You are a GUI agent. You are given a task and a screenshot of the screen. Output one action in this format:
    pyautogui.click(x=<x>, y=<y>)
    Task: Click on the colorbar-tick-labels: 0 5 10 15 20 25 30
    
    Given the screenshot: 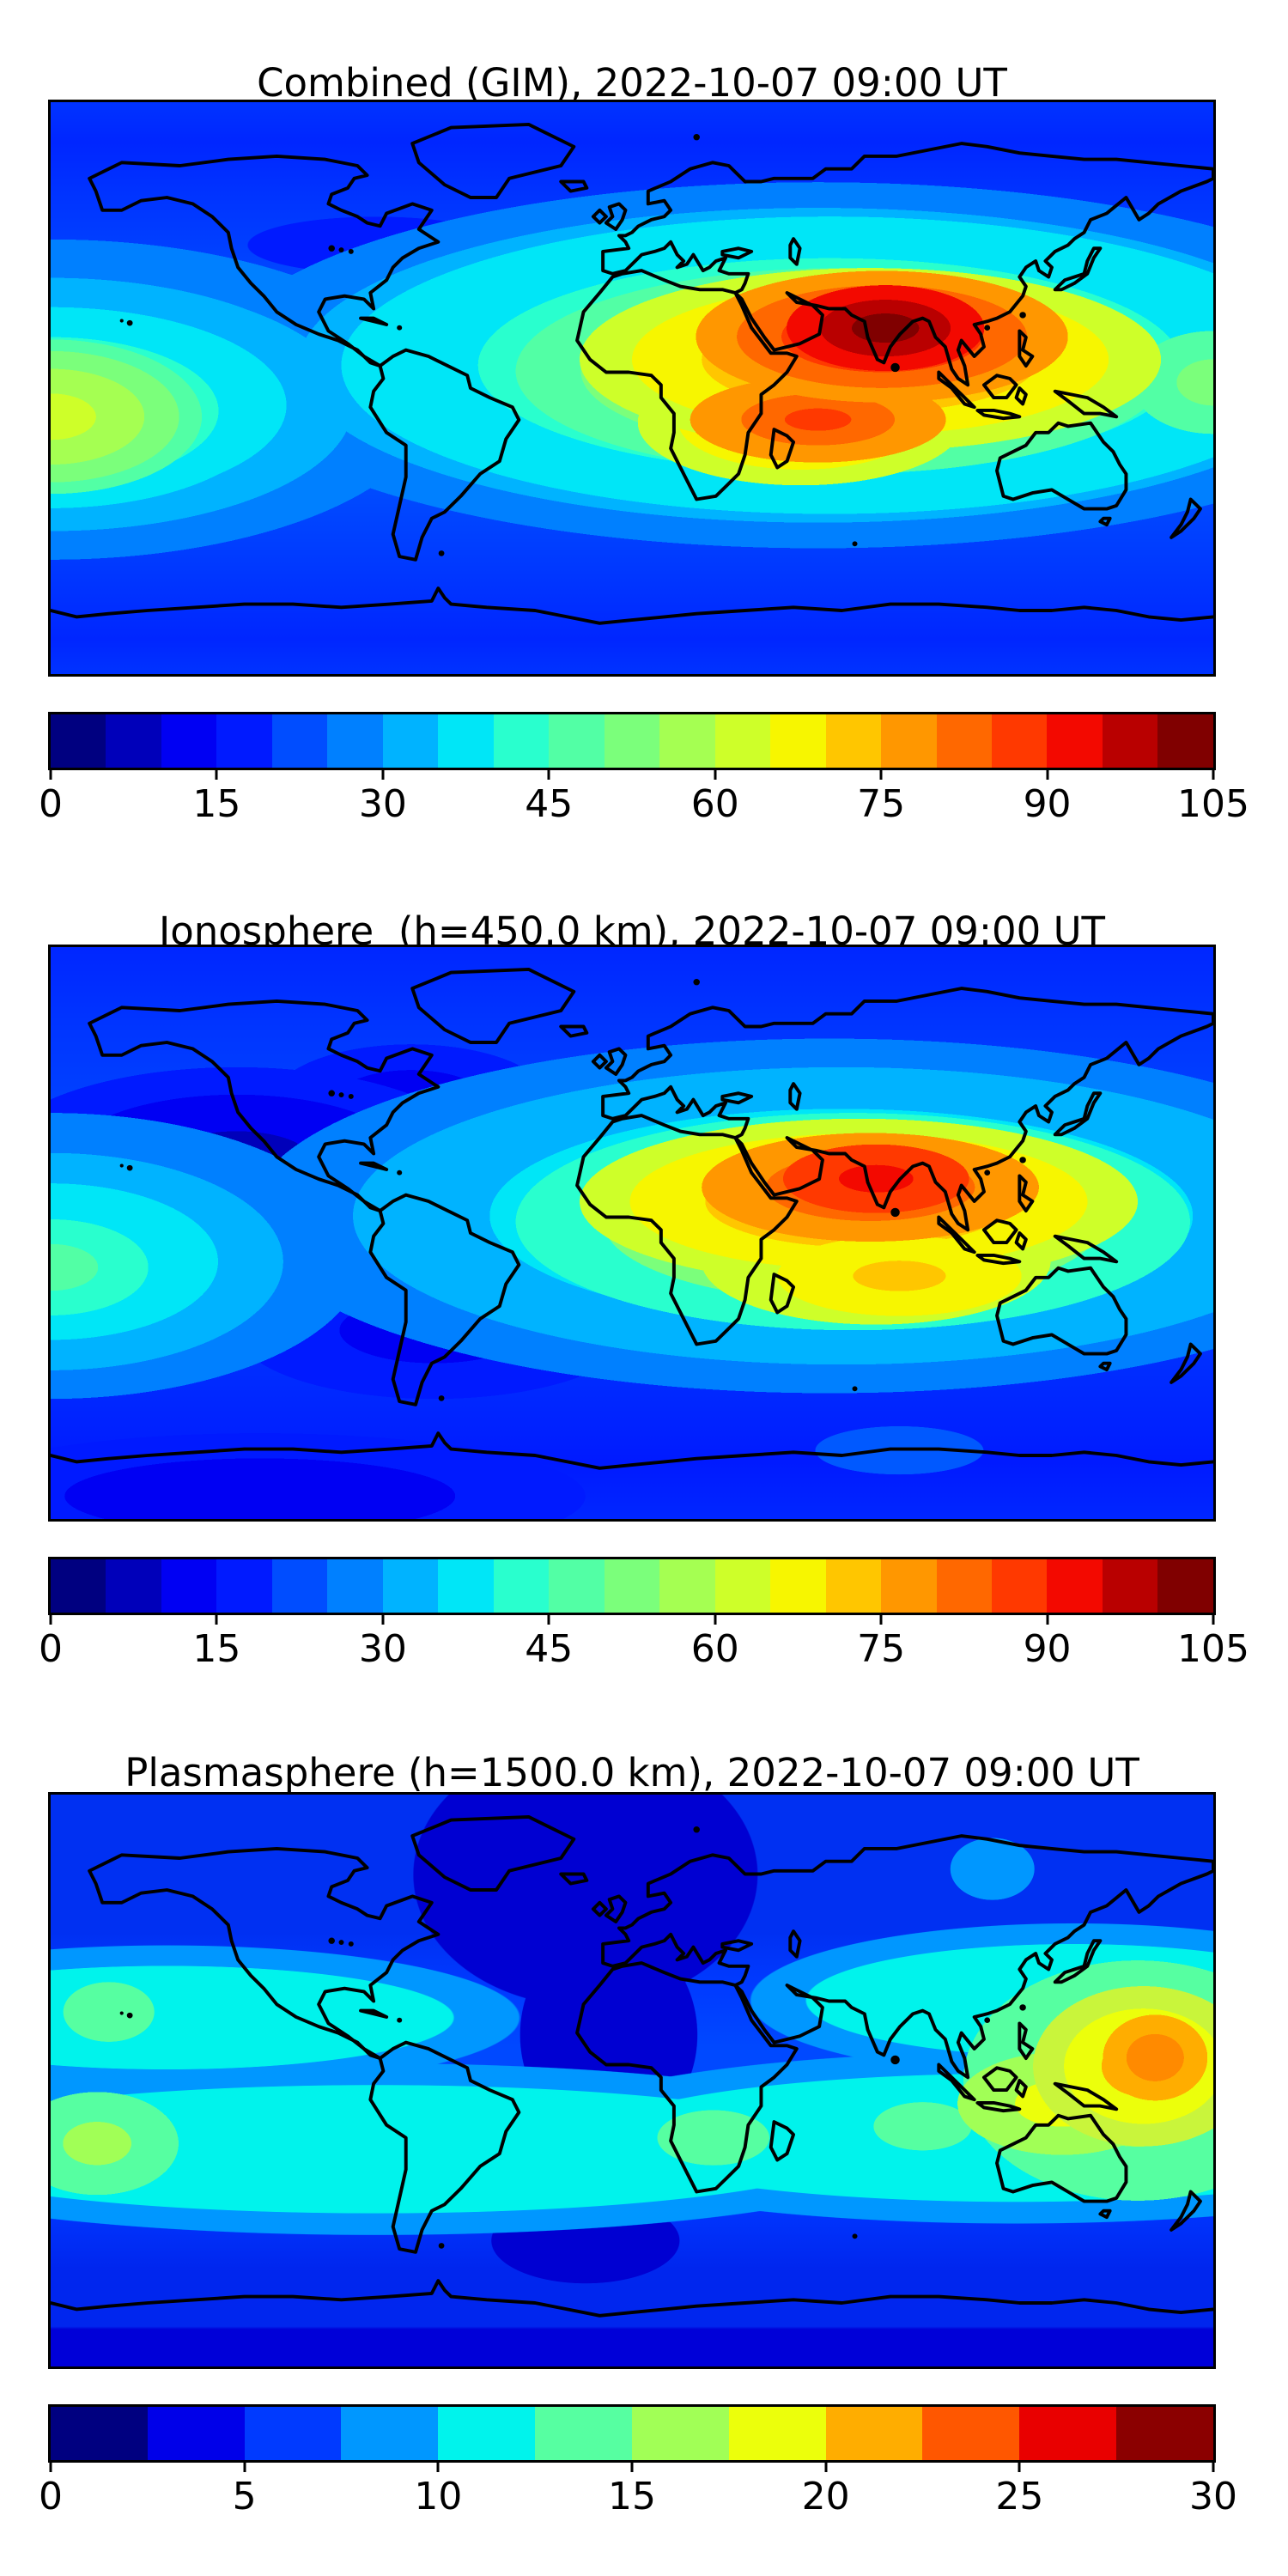 What is the action you would take?
    pyautogui.click(x=638, y=2499)
    